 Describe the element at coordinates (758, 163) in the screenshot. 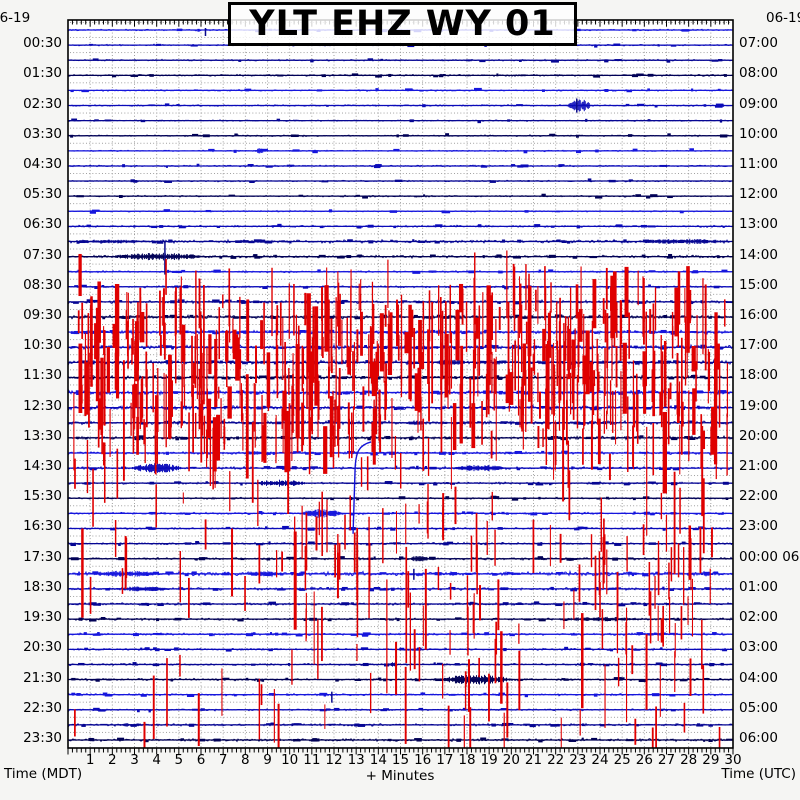

I see `right-time-label: 11:00` at that location.